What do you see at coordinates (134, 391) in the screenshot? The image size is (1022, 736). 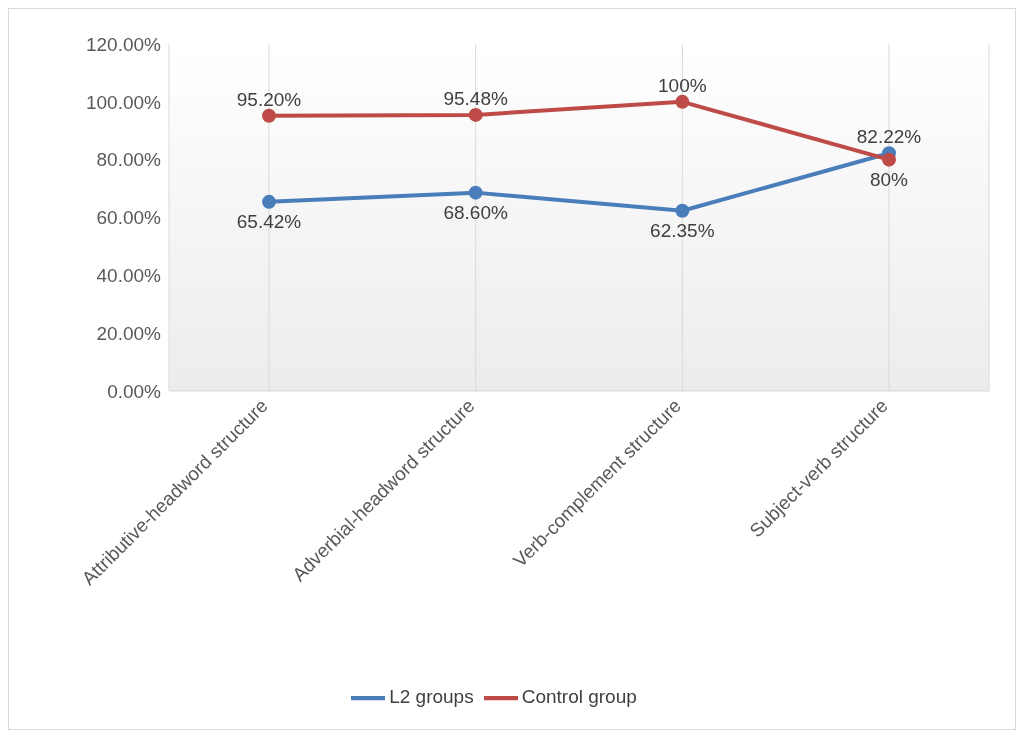 I see `y-tick-label: 0.00%` at bounding box center [134, 391].